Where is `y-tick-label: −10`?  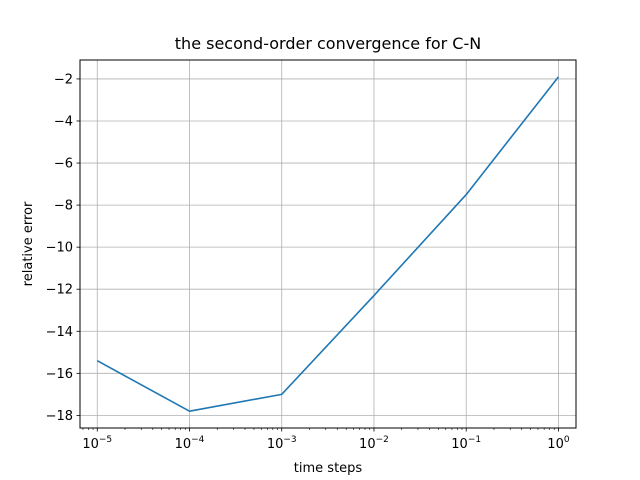
y-tick-label: −10 is located at coordinates (59, 248).